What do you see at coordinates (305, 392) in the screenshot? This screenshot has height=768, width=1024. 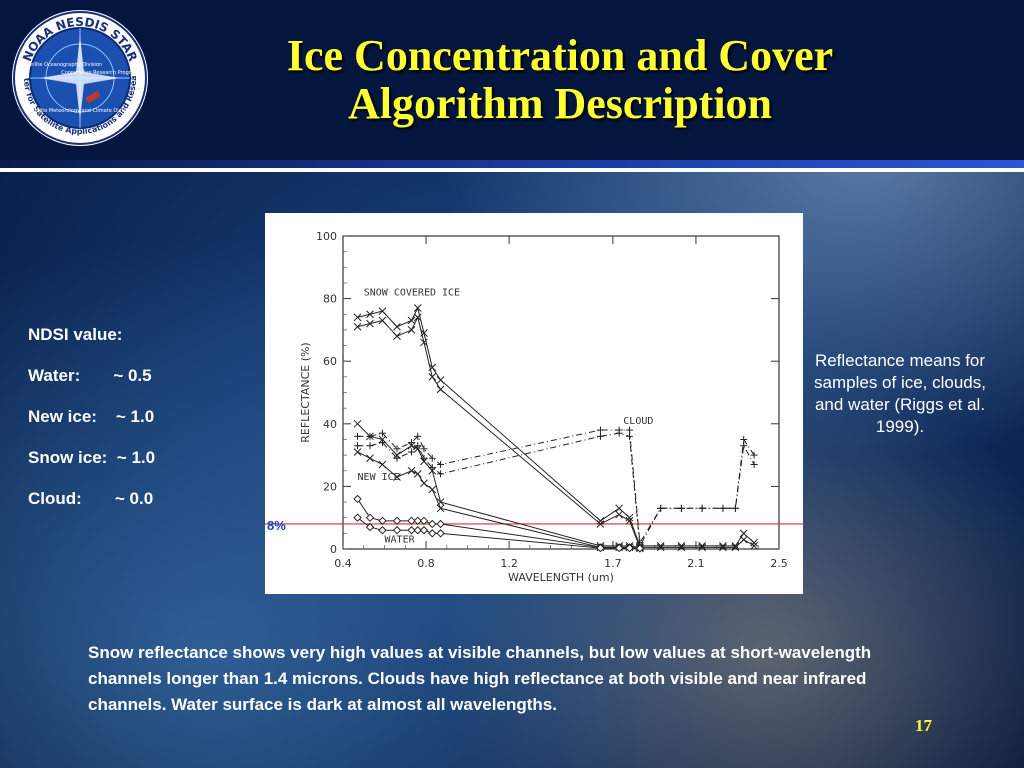 I see `y-axis-label: REFLECTANCE (%)` at bounding box center [305, 392].